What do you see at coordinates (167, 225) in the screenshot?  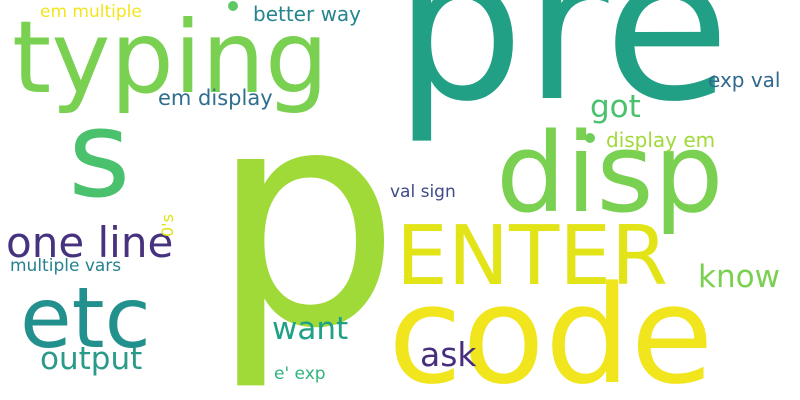 I see `word-0-s: 0's` at bounding box center [167, 225].